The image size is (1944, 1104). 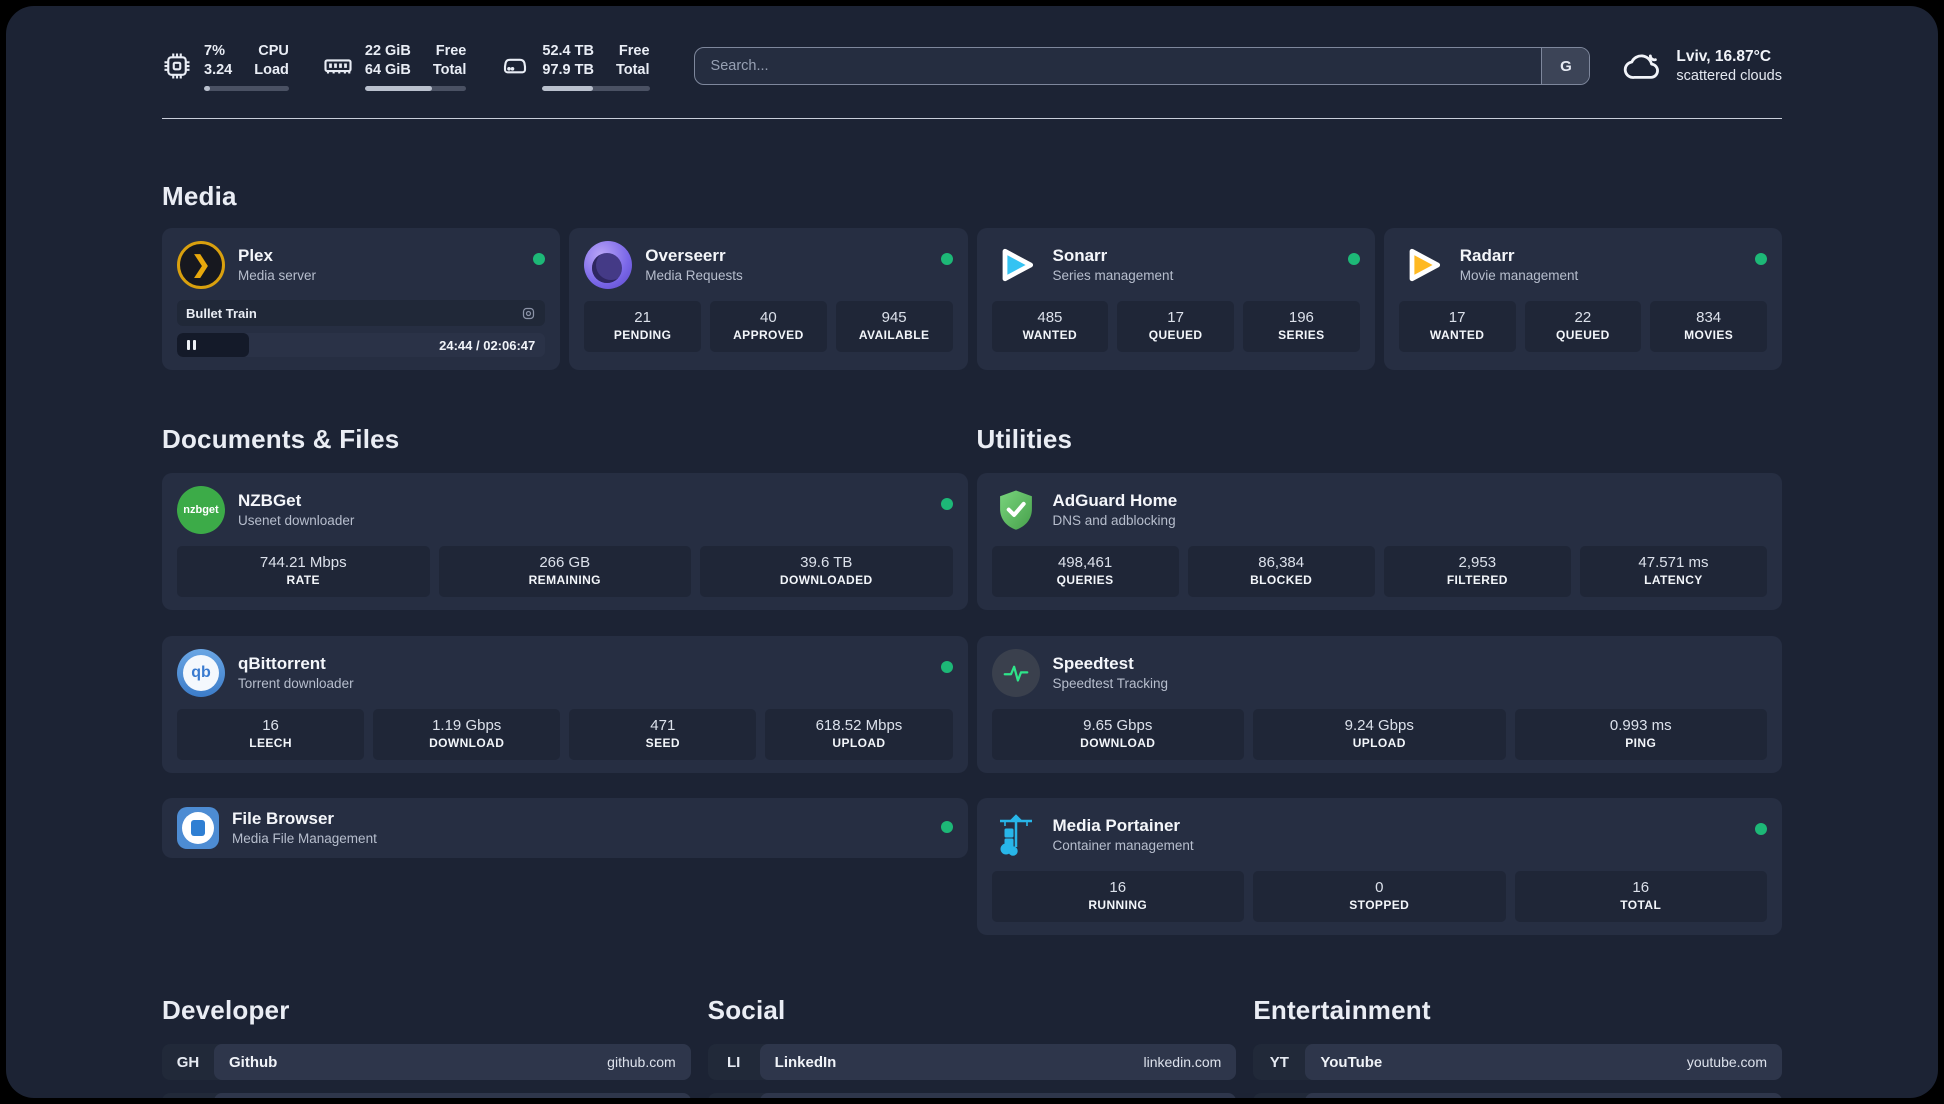 I want to click on cpu-label1: CPU, so click(x=273, y=50).